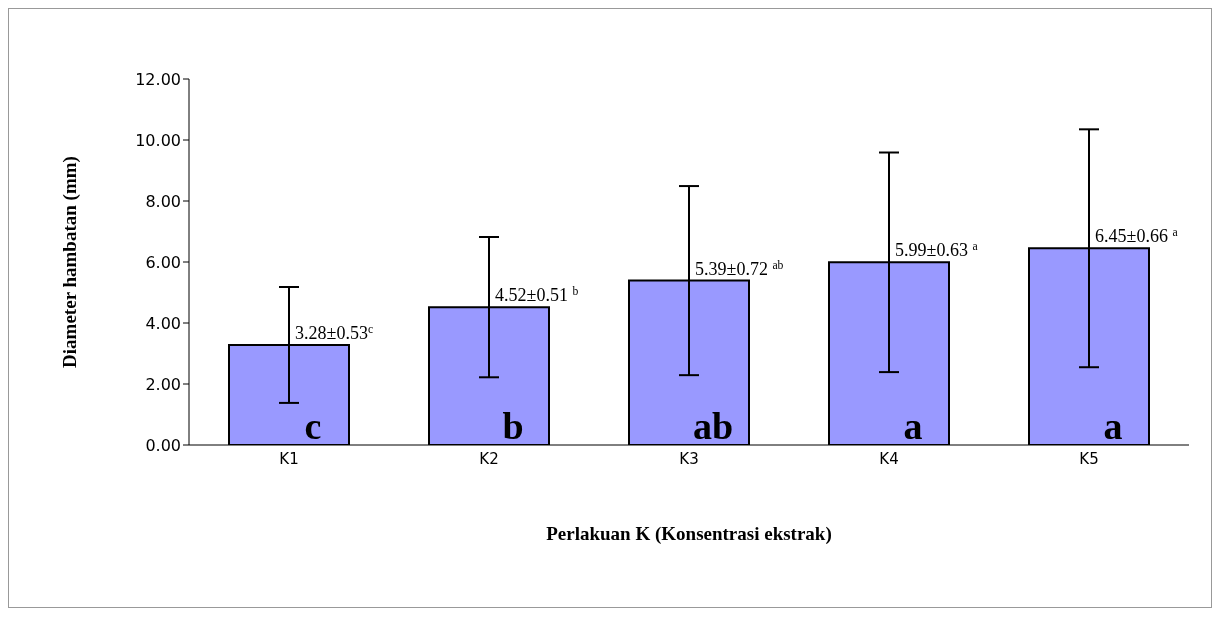  What do you see at coordinates (158, 79) in the screenshot?
I see `y-tick-label: 12.00` at bounding box center [158, 79].